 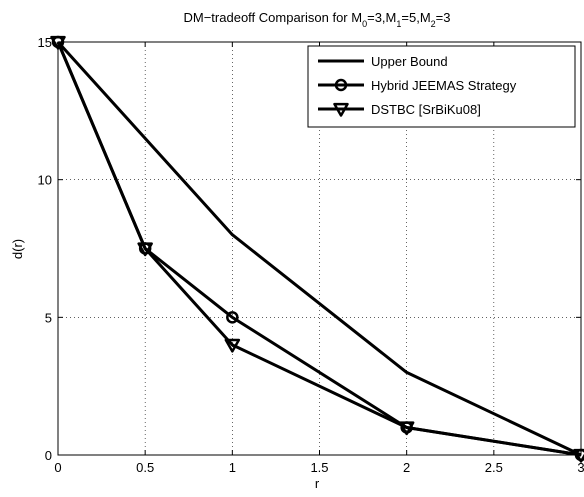 What do you see at coordinates (57, 467) in the screenshot?
I see `x-tick-label: 0` at bounding box center [57, 467].